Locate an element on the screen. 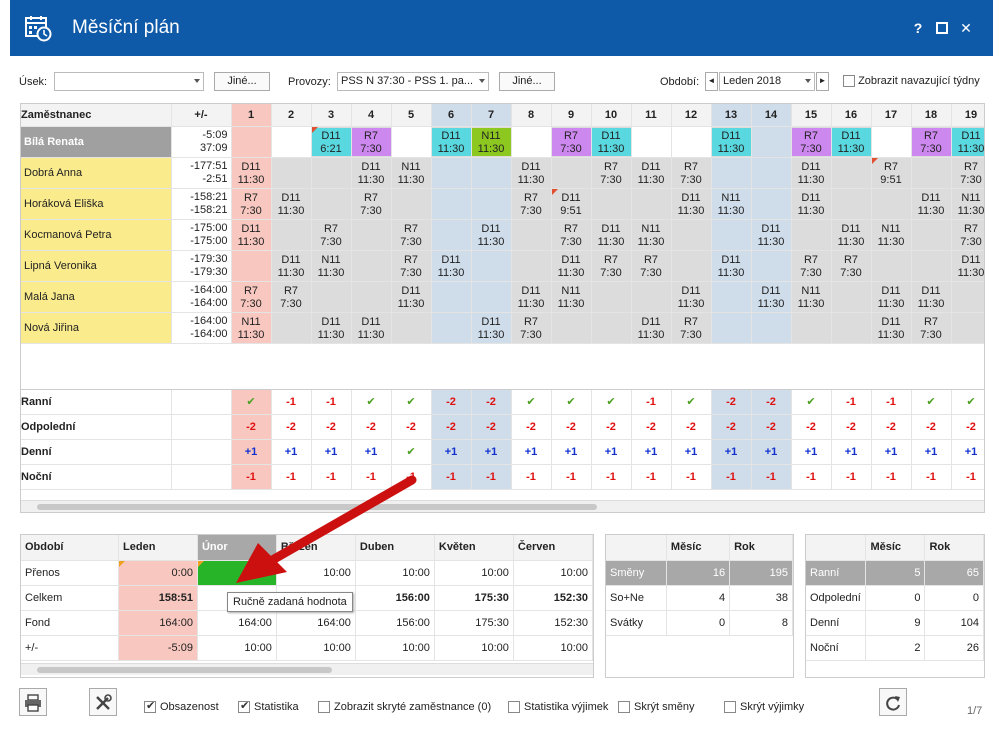 The height and width of the screenshot is (734, 1003). period-header: Období is located at coordinates (70, 548).